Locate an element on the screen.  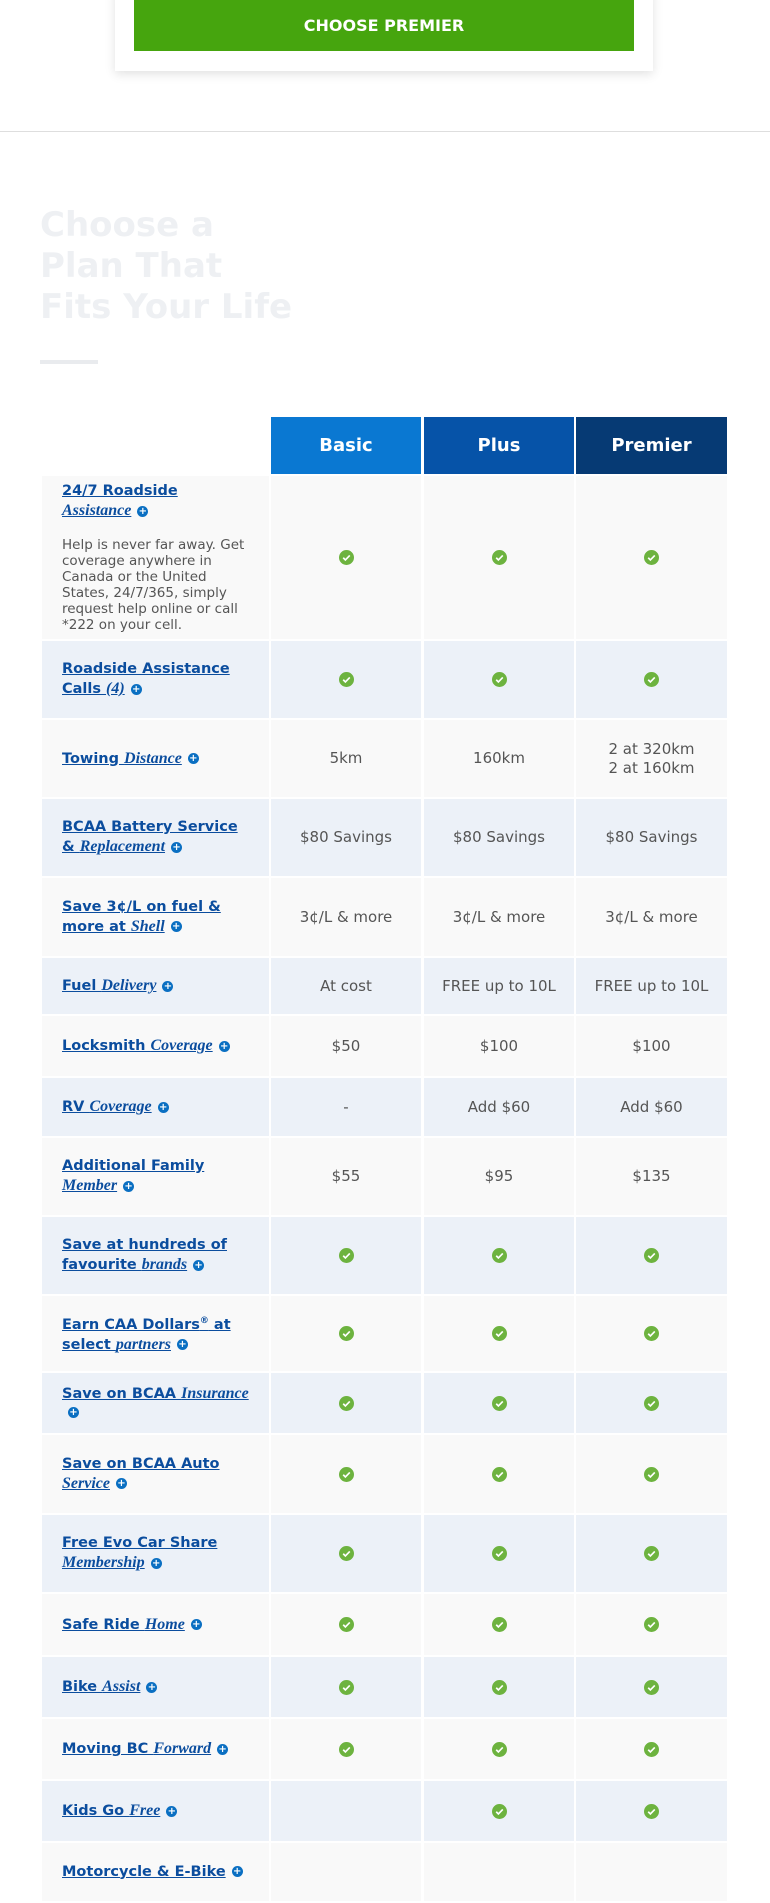
row-label-cell: Fuel Delivery + is located at coordinates (155, 986).